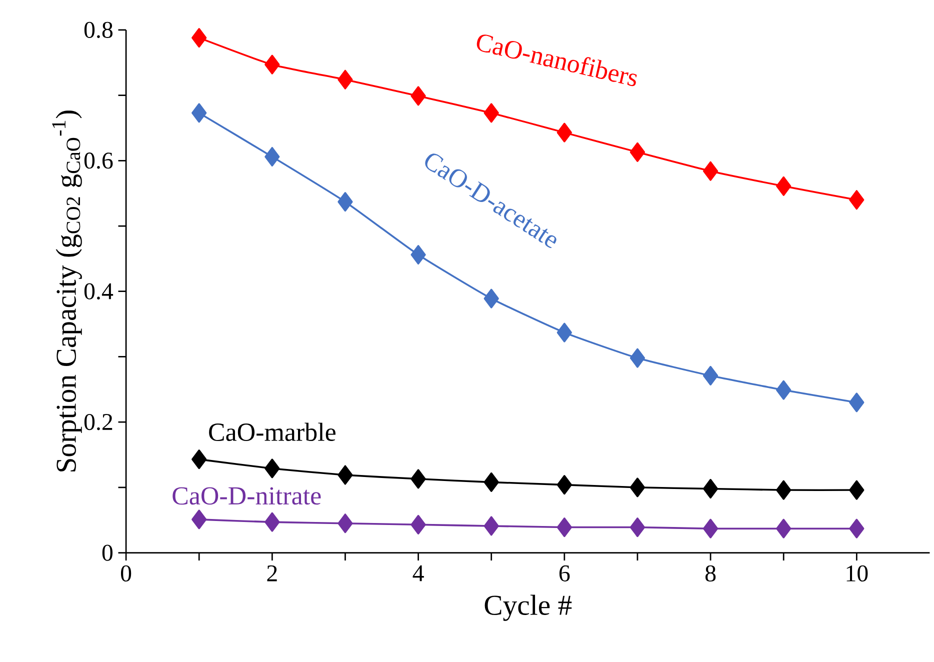 The width and height of the screenshot is (934, 662). Describe the element at coordinates (107, 552) in the screenshot. I see `y-tick-label: 0` at that location.